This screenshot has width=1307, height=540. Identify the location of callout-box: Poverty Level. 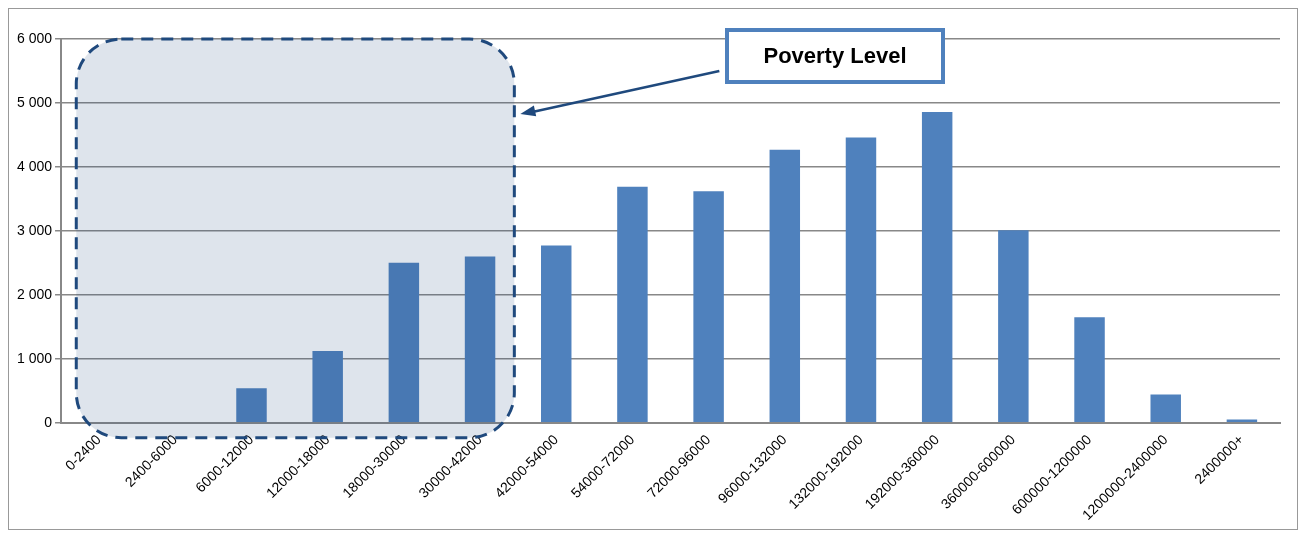
(835, 56).